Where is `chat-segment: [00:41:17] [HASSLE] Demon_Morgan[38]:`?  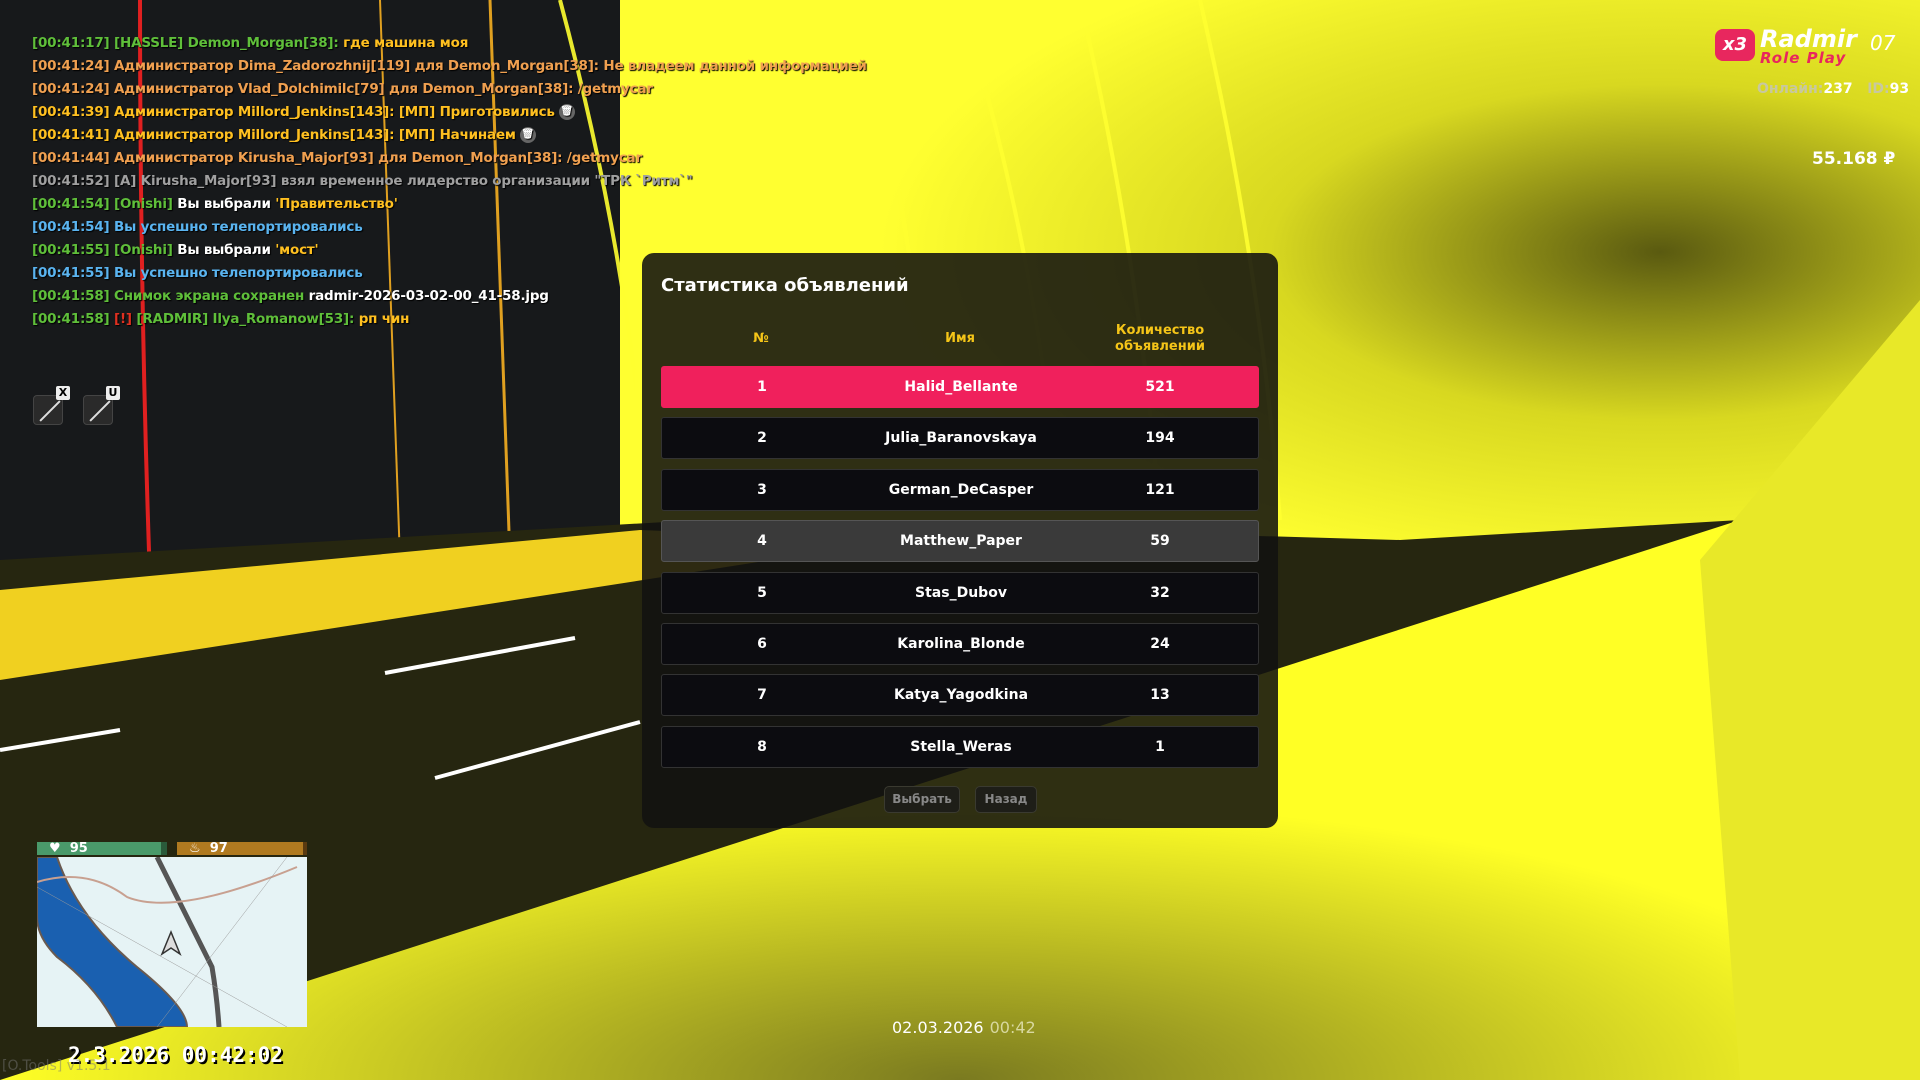
chat-segment: [00:41:17] [HASSLE] Demon_Morgan[38]: is located at coordinates (188, 43).